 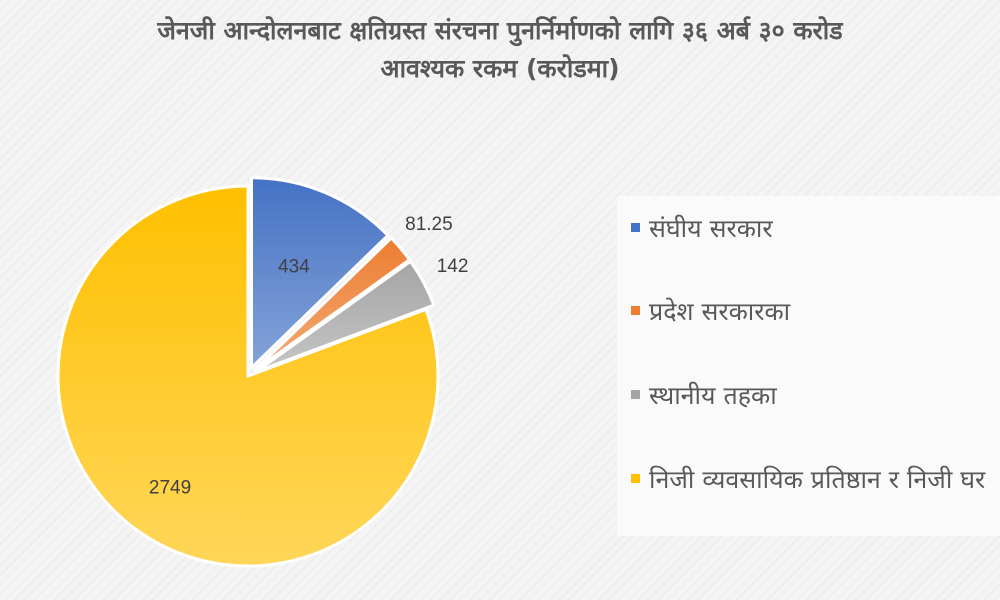 I want to click on legend-swatch-local, so click(x=635, y=394).